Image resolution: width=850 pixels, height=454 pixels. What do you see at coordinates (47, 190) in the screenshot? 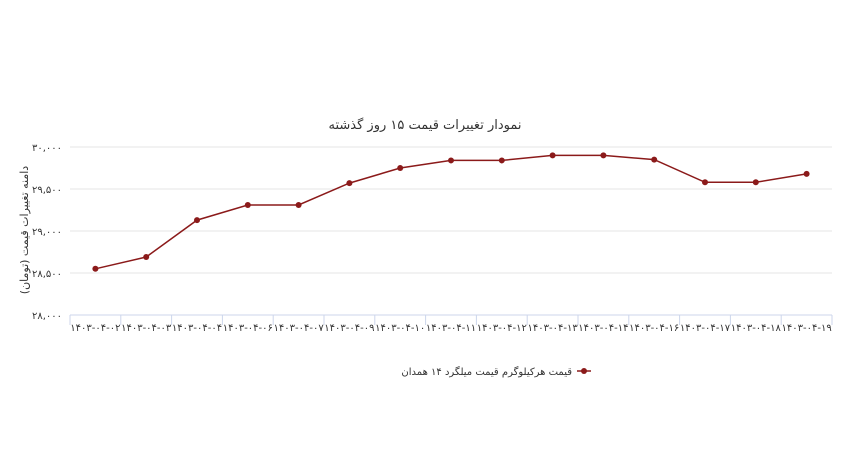
I see `y-tick-label: ۲۹,۵۰۰` at bounding box center [47, 190].